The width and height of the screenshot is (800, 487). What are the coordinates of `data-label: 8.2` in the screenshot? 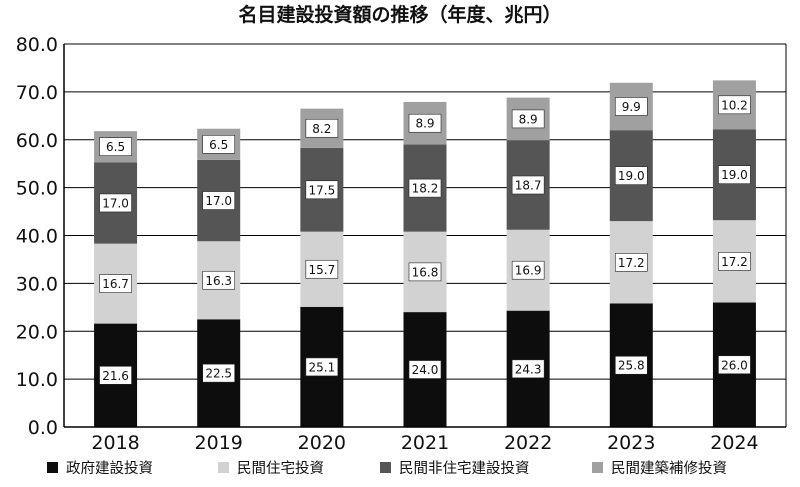 It's located at (321, 129).